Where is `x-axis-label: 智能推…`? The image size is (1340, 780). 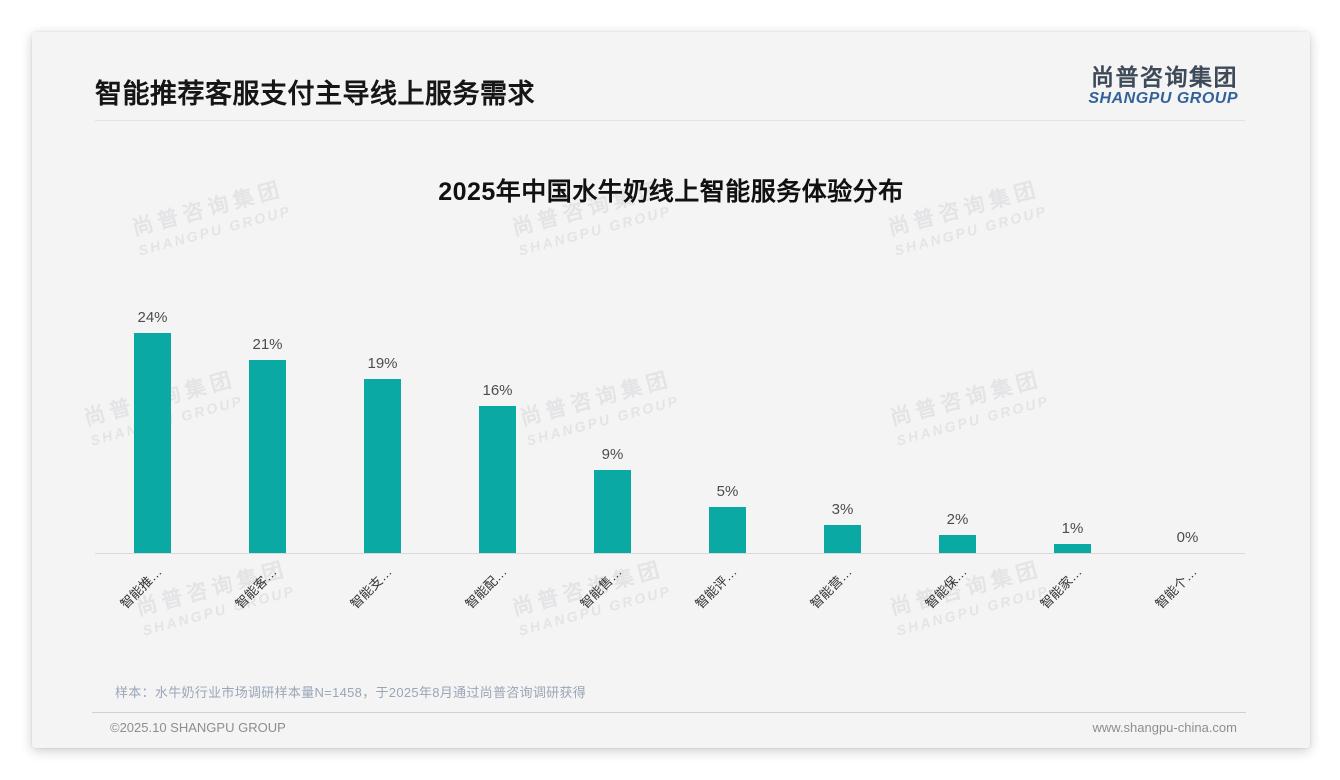
x-axis-label: 智能推… is located at coordinates (141, 588).